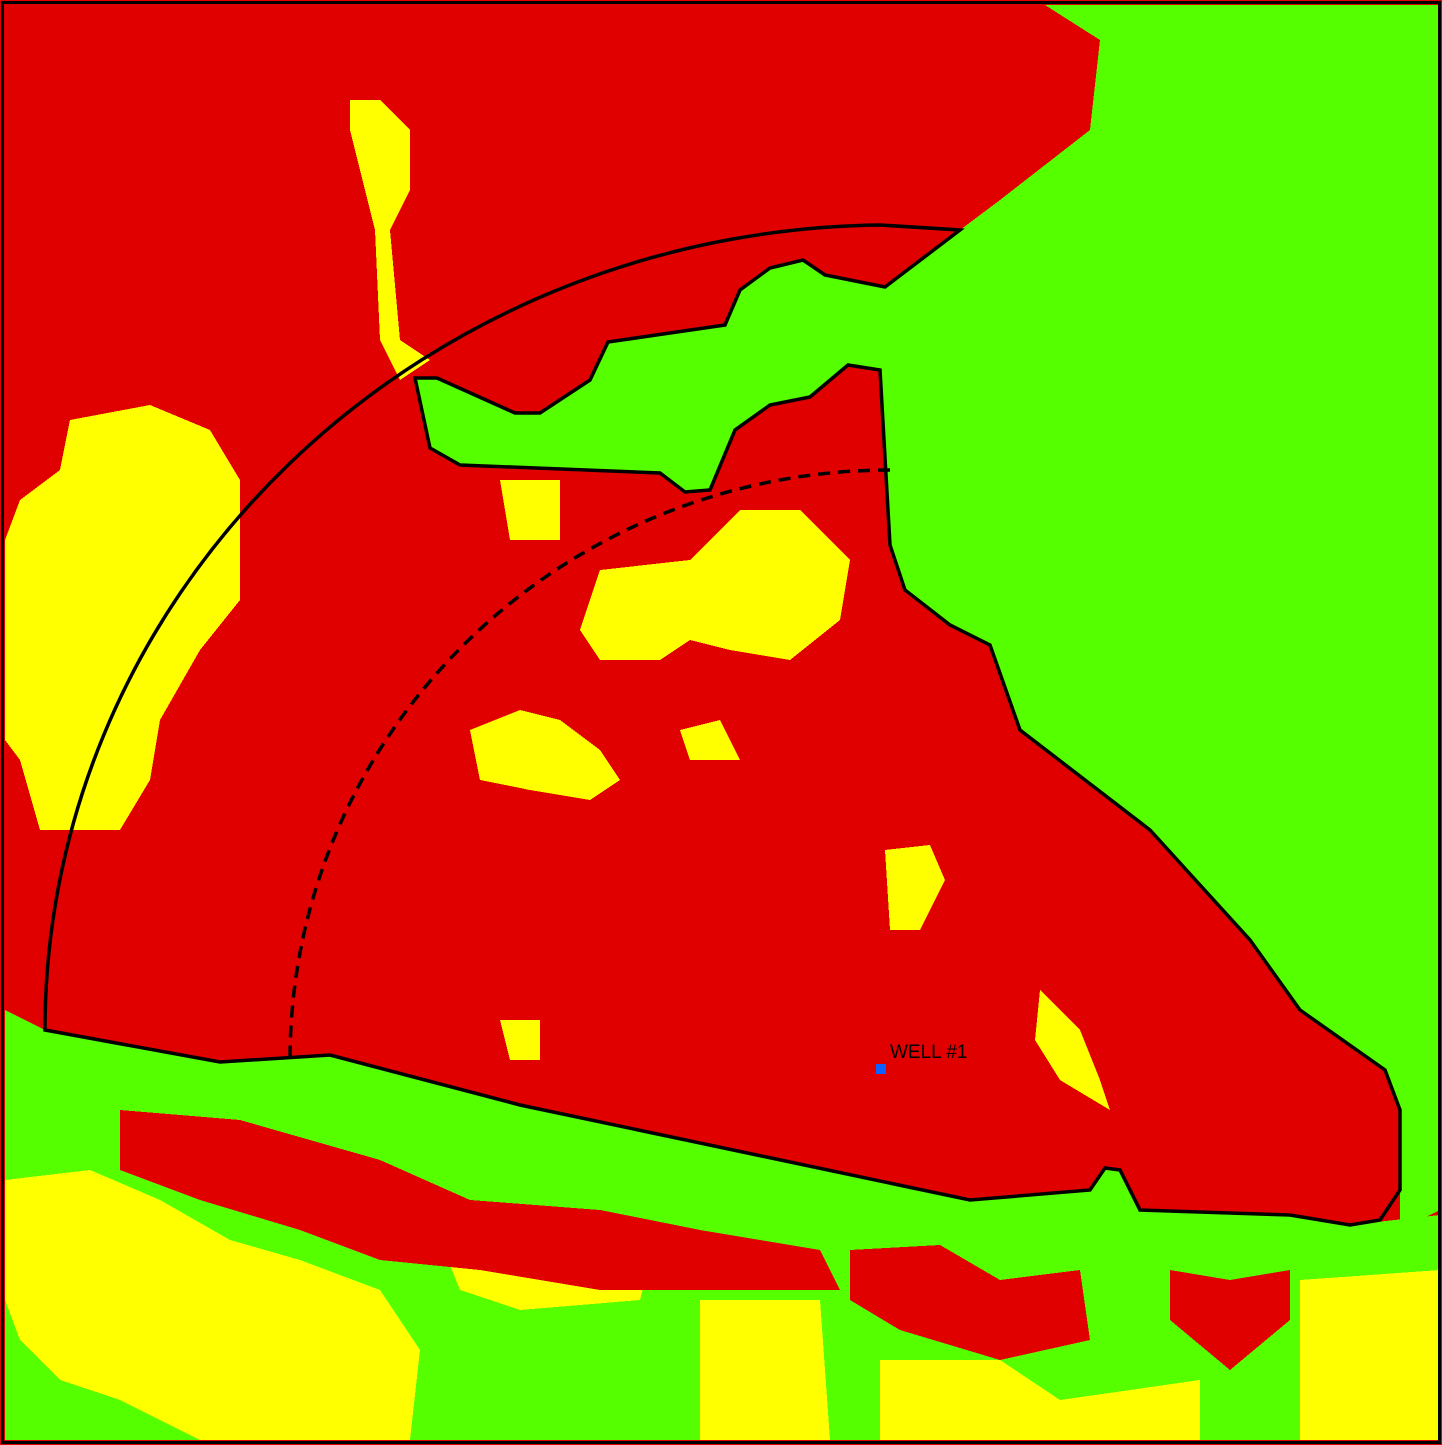 This screenshot has width=1442, height=1445. I want to click on well-marker, so click(881, 1069).